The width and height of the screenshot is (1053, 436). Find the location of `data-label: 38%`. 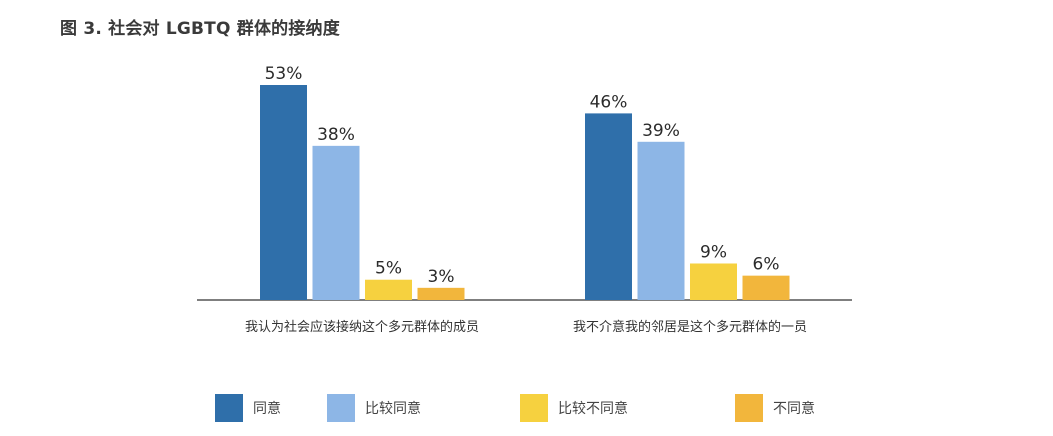

data-label: 38% is located at coordinates (336, 135).